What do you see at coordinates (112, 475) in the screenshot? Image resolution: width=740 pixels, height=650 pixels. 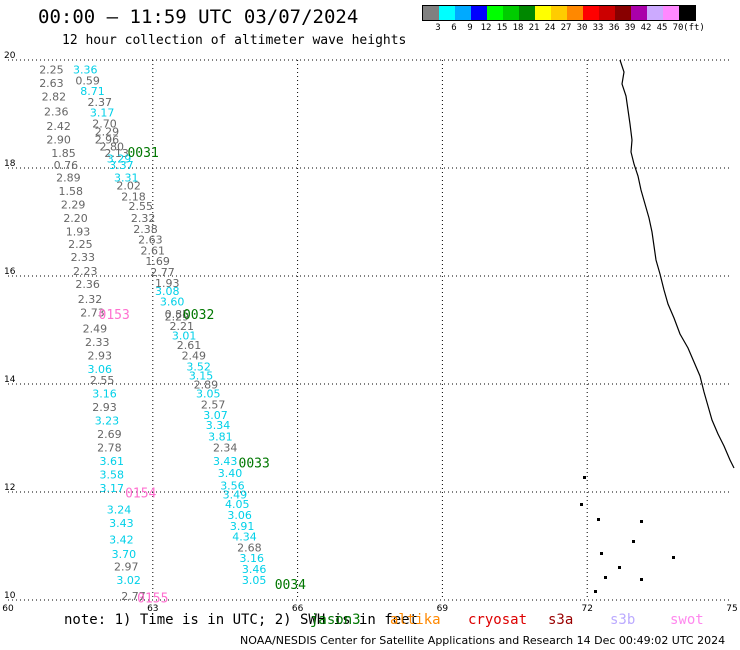 I see `wave-height-value: 3.58` at bounding box center [112, 475].